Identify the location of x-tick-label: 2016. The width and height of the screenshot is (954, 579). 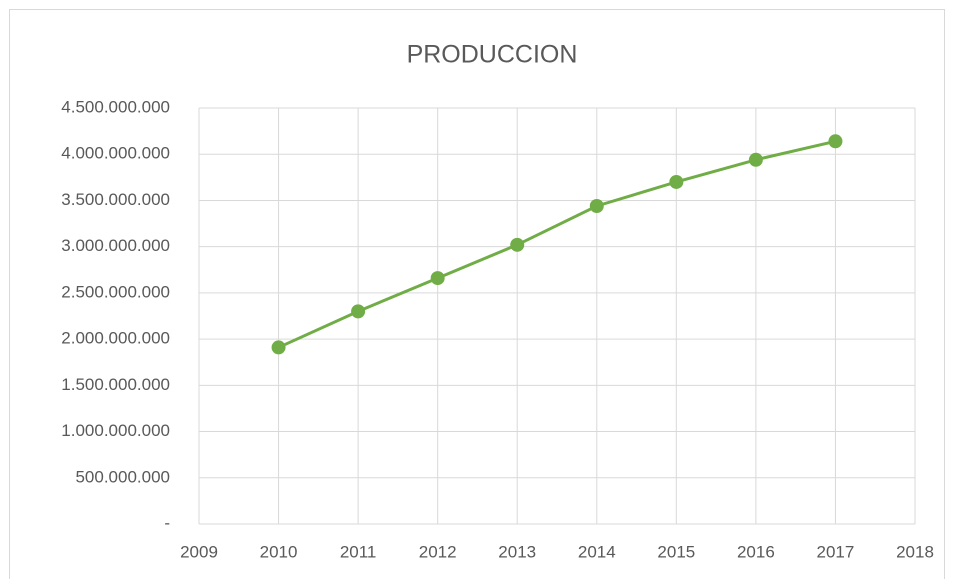
(756, 551).